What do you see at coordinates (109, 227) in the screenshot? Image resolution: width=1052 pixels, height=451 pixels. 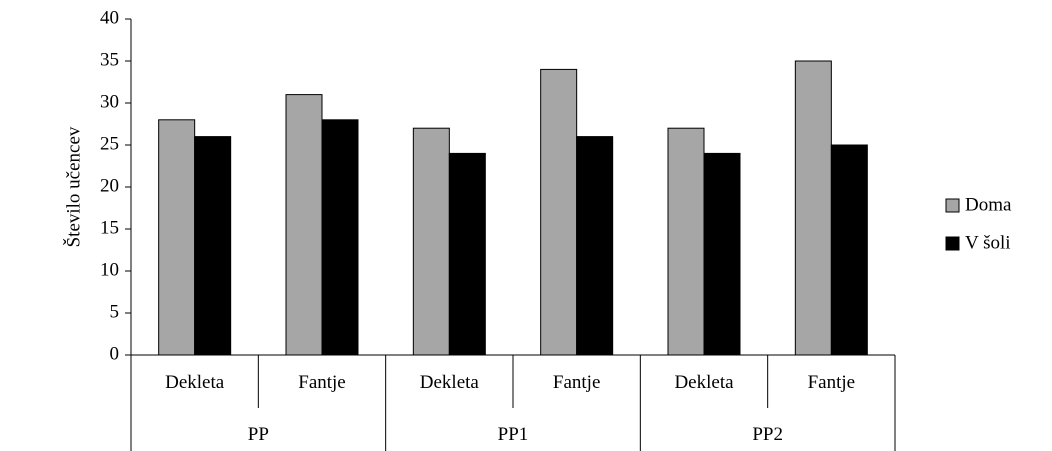 I see `y-tick-label: 15` at bounding box center [109, 227].